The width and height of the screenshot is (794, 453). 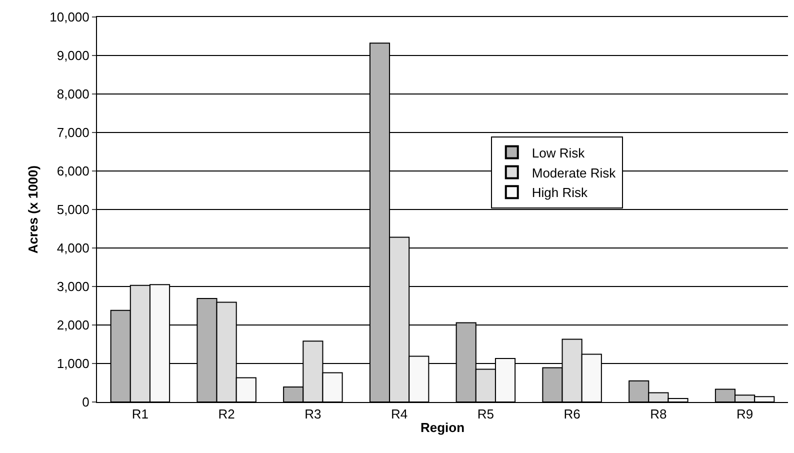 I want to click on x-tick-label: R9, so click(x=745, y=414).